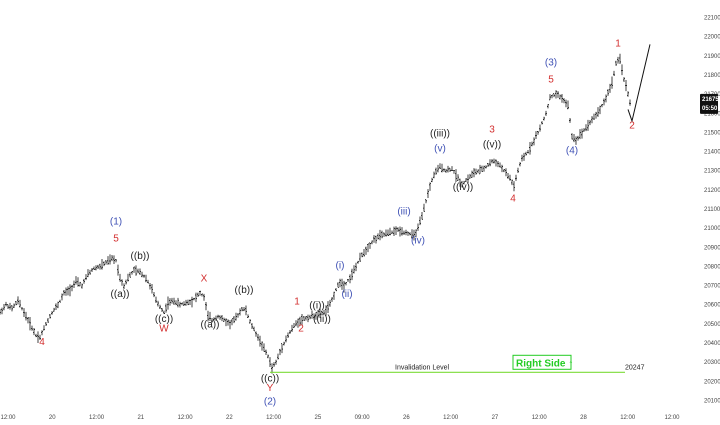 This screenshot has height=425, width=720. I want to click on x-tick-label: 26, so click(406, 418).